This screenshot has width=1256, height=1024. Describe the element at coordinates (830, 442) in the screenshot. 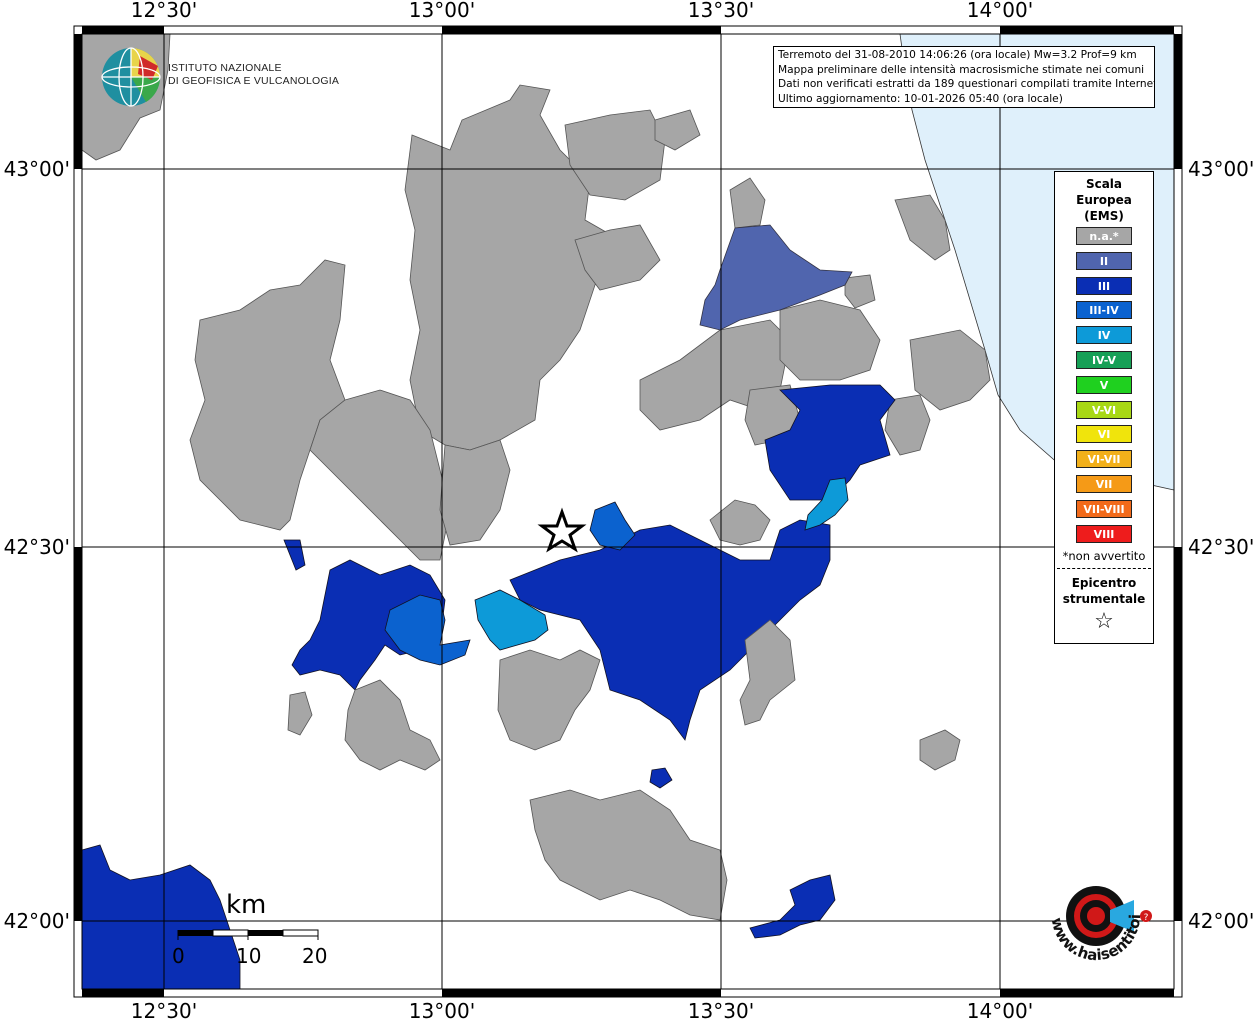

I see `region-intensity-III-east` at that location.